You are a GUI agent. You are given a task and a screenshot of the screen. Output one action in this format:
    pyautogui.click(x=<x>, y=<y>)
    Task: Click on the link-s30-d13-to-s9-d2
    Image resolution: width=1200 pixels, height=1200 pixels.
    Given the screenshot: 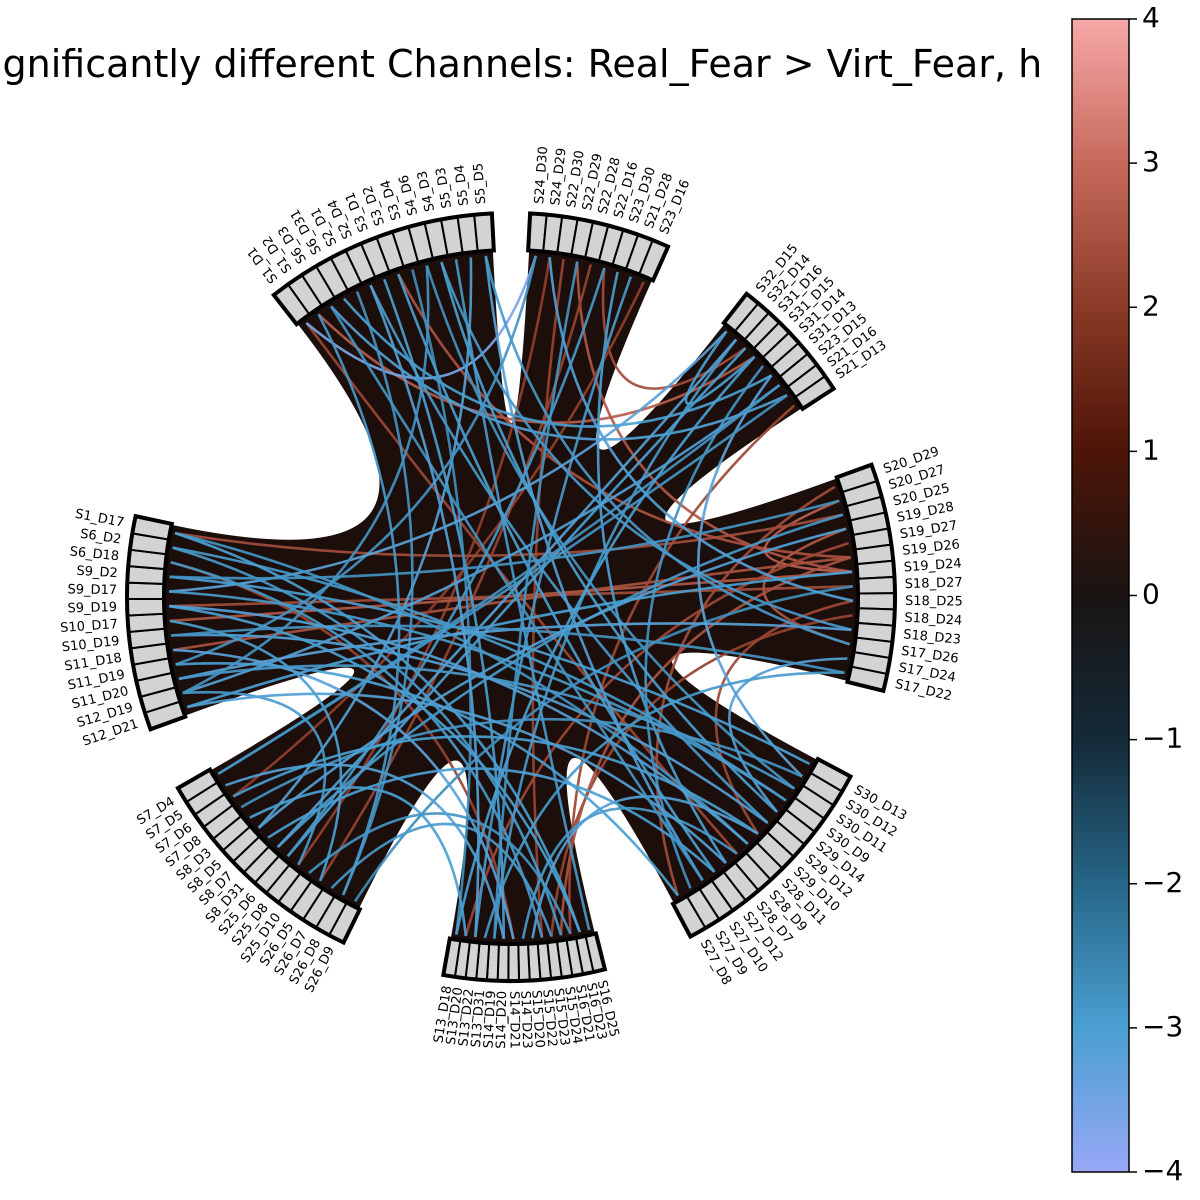 What is the action you would take?
    pyautogui.click(x=490, y=670)
    